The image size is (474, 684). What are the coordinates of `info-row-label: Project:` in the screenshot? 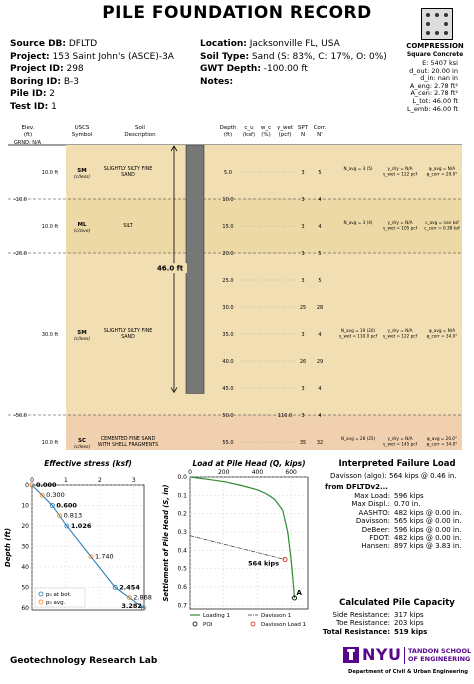 It's located at (30, 56).